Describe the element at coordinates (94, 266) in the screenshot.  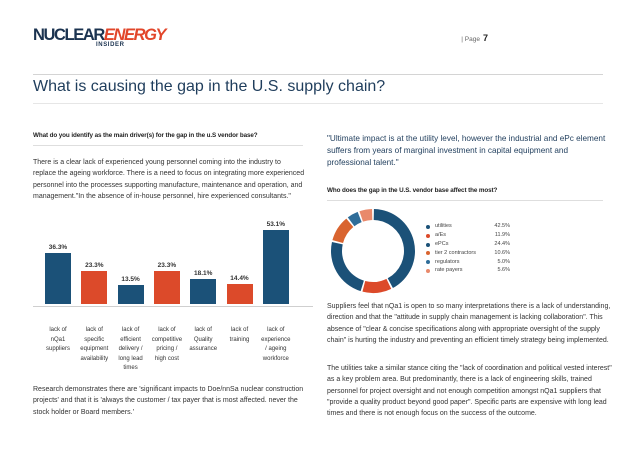
I see `bar-value-label-2: 23.3%` at that location.